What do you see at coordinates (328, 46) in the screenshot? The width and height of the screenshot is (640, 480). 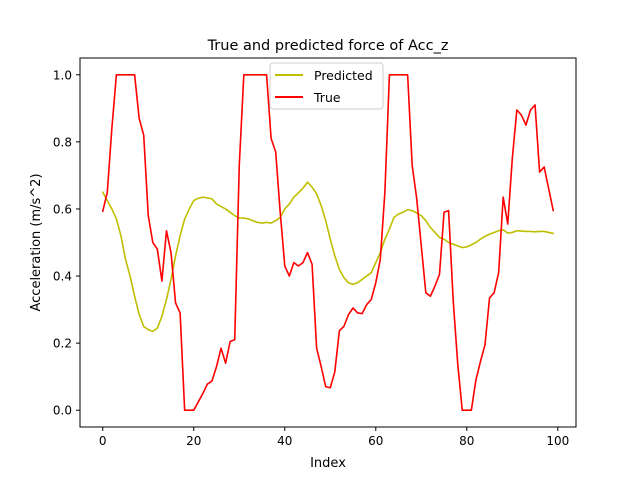 I see `chart-title: True and predicted force of Acc_z` at bounding box center [328, 46].